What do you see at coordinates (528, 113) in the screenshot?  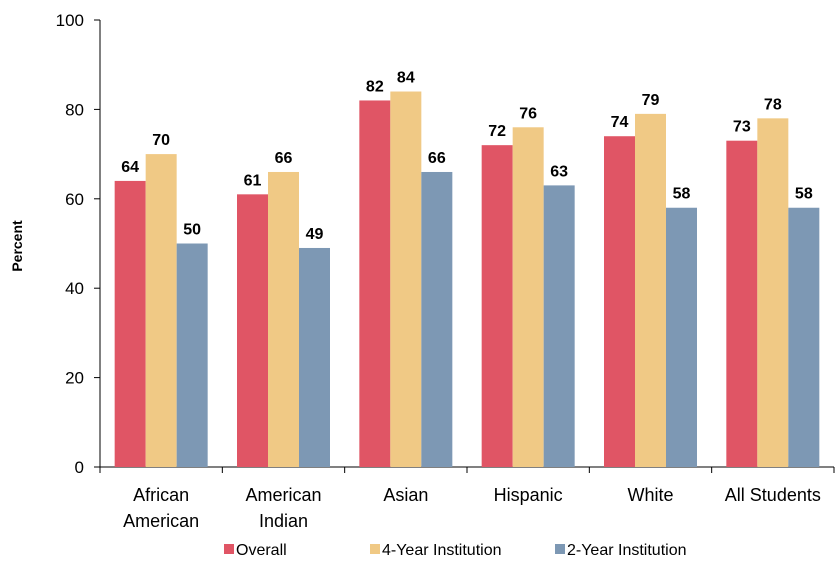 I see `data-label: 76` at bounding box center [528, 113].